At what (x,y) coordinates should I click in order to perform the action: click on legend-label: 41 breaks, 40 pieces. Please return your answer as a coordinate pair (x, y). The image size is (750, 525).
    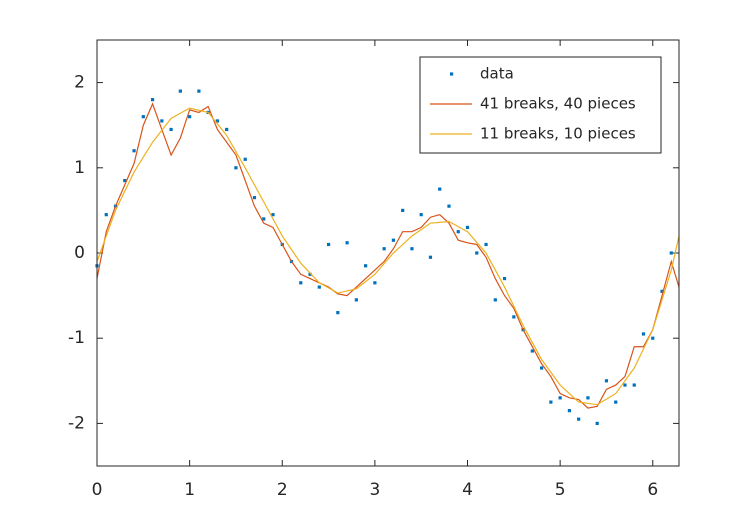
    Looking at the image, I should click on (558, 104).